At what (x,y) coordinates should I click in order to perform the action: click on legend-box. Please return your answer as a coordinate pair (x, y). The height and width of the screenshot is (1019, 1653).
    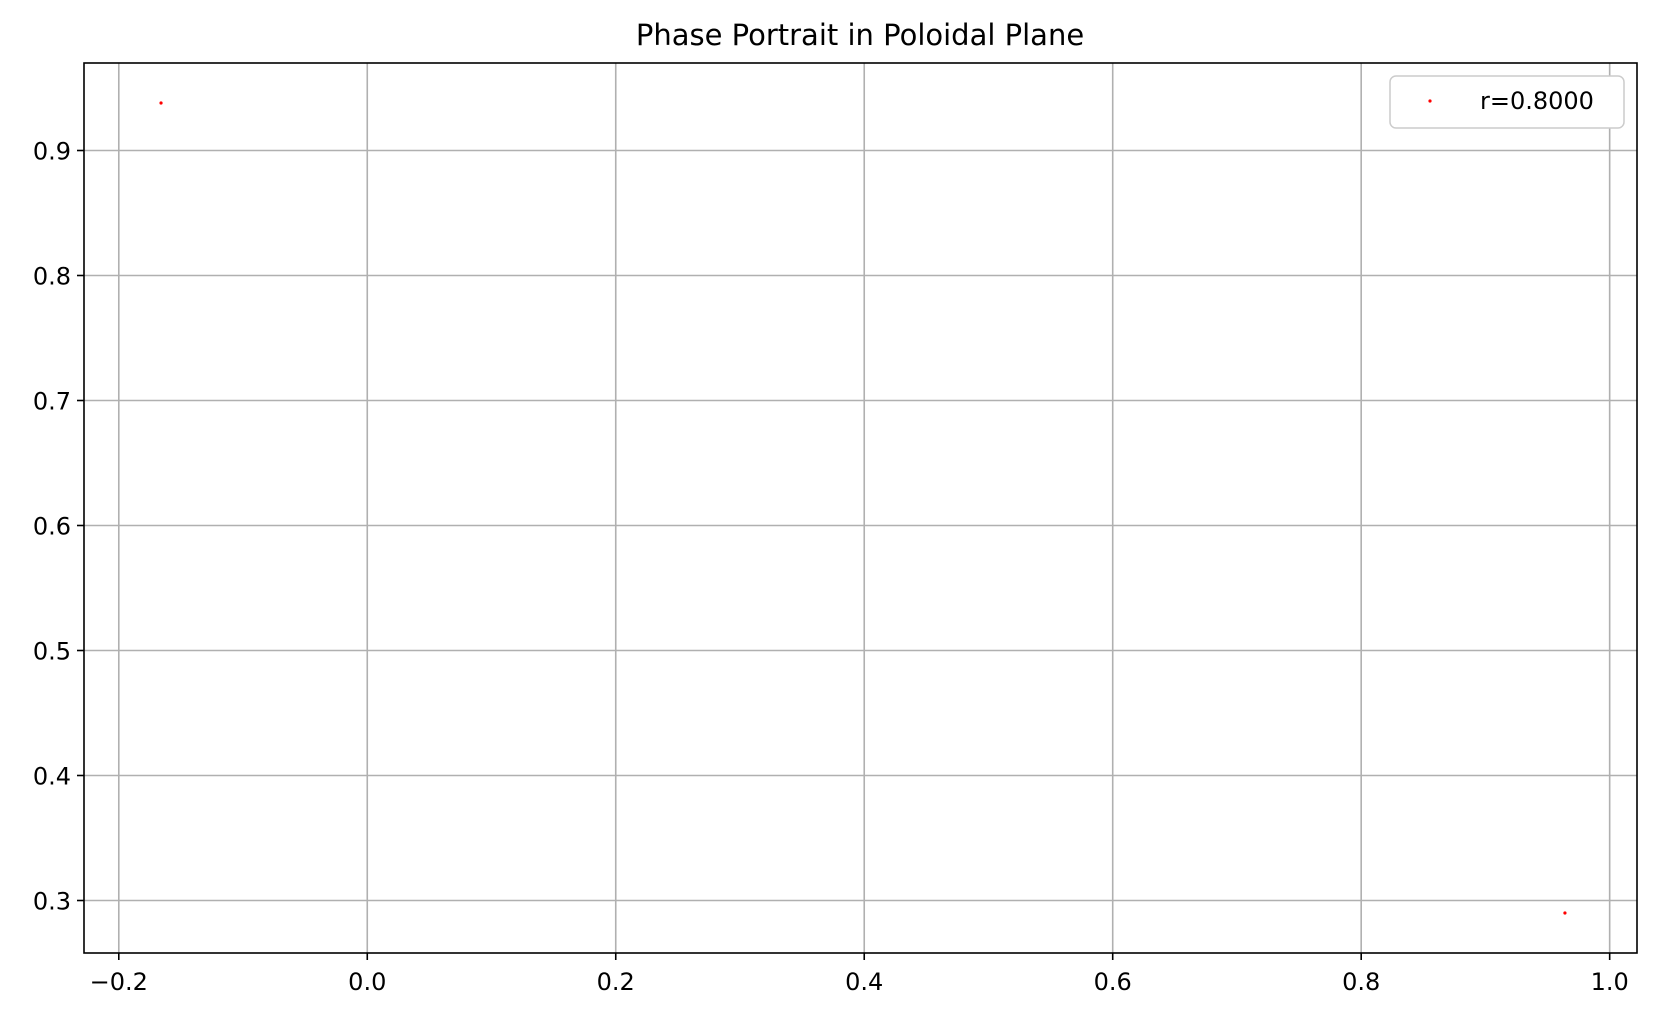
    Looking at the image, I should click on (1507, 102).